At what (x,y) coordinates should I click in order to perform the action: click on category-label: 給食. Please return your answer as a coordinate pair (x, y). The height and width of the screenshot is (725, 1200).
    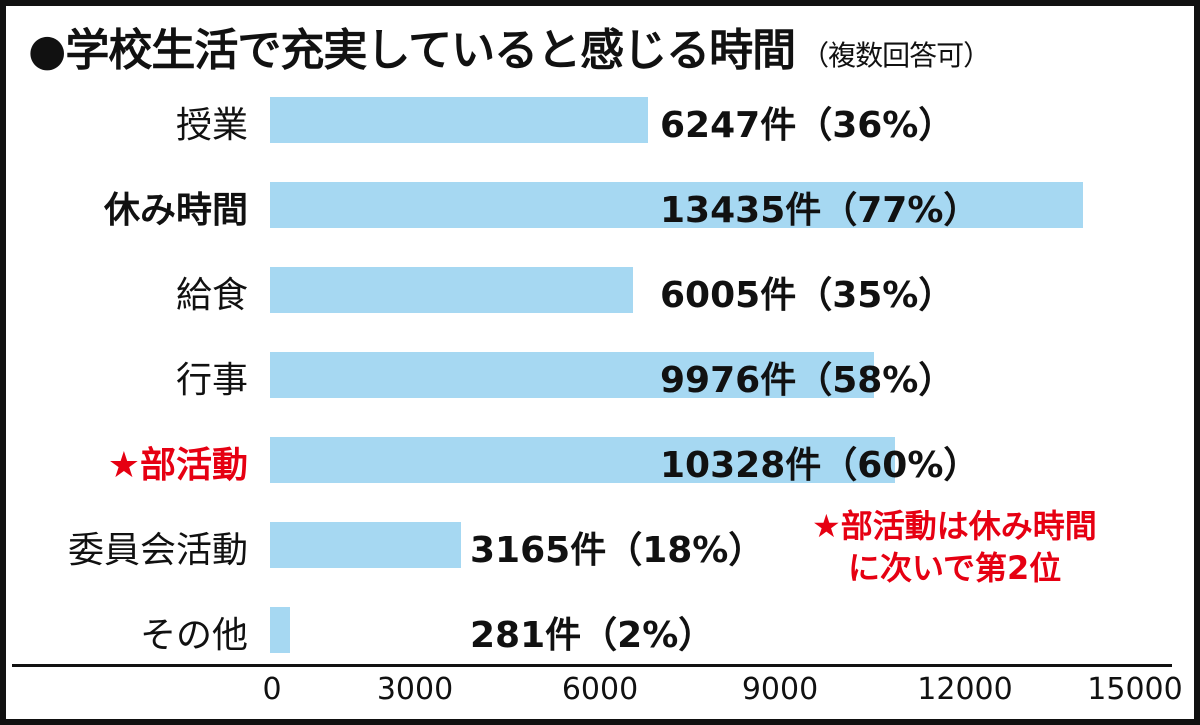
    Looking at the image, I should click on (211, 295).